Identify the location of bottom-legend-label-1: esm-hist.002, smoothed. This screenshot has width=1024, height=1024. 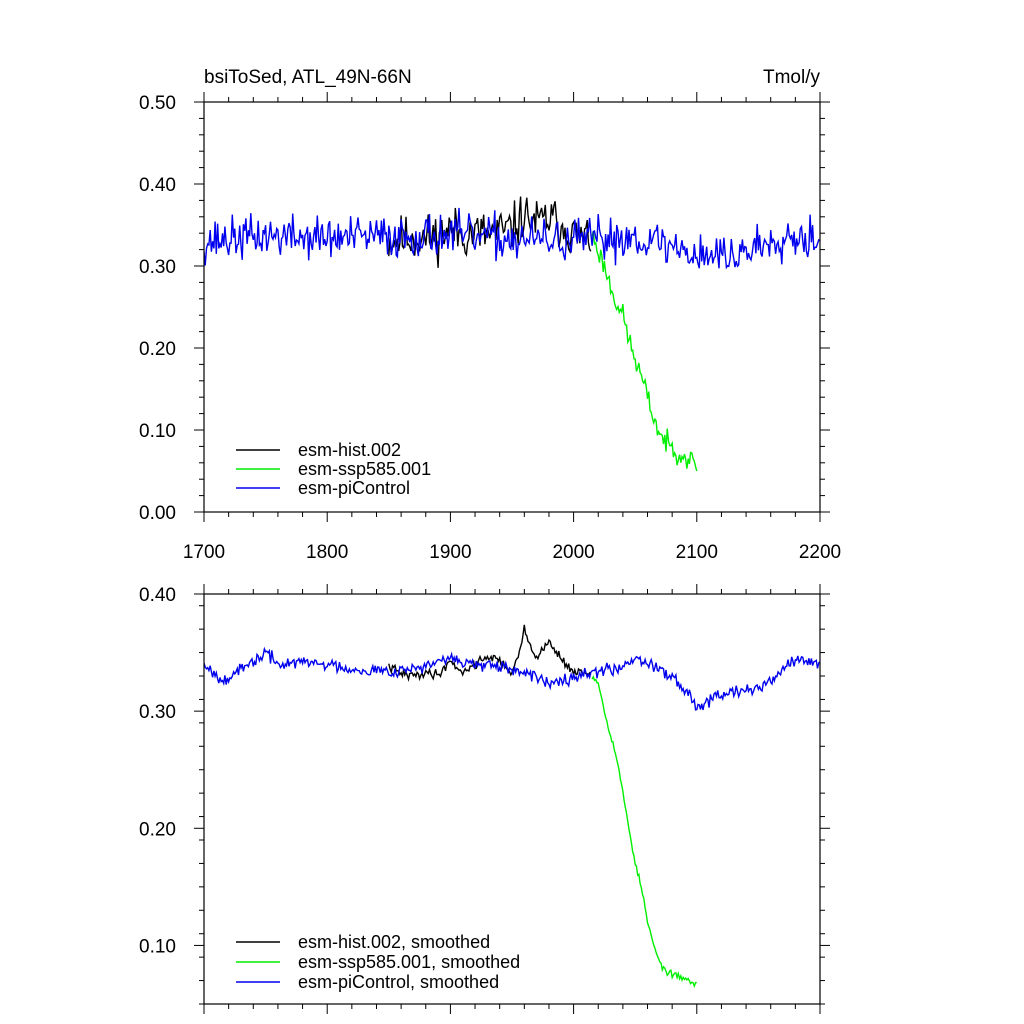
(394, 942).